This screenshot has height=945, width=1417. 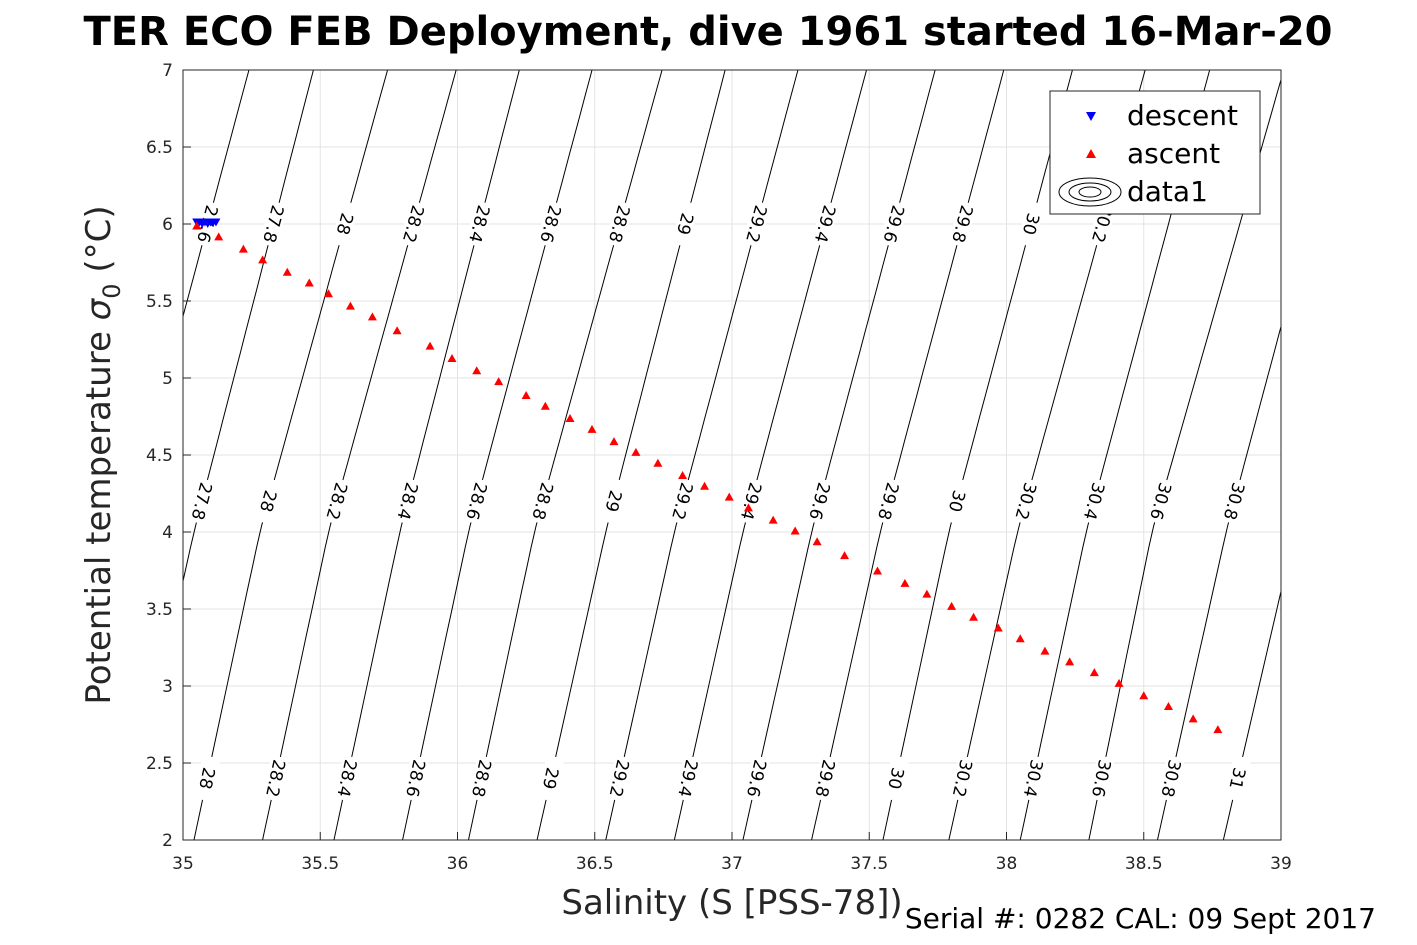 What do you see at coordinates (1167, 191) in the screenshot?
I see `legend-data1-label: data1` at bounding box center [1167, 191].